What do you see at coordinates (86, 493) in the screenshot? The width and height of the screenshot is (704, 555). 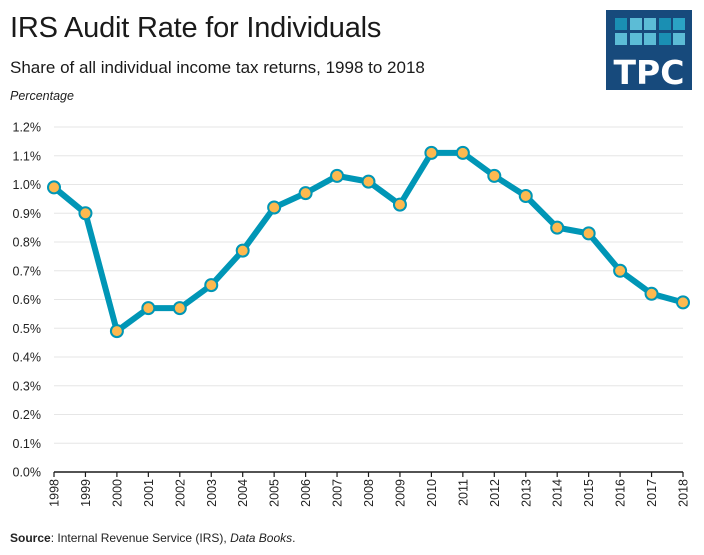 I see `x-tick-label: 1999` at bounding box center [86, 493].